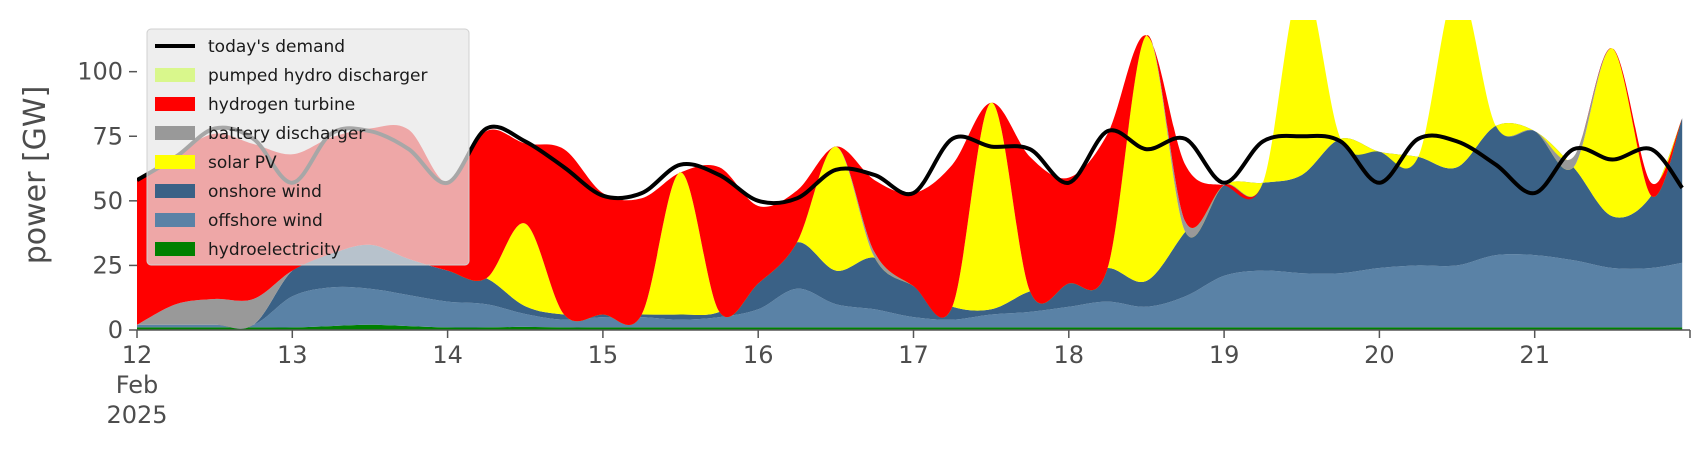  I want to click on legend-label-offshore-wind: offshore wind, so click(265, 221).